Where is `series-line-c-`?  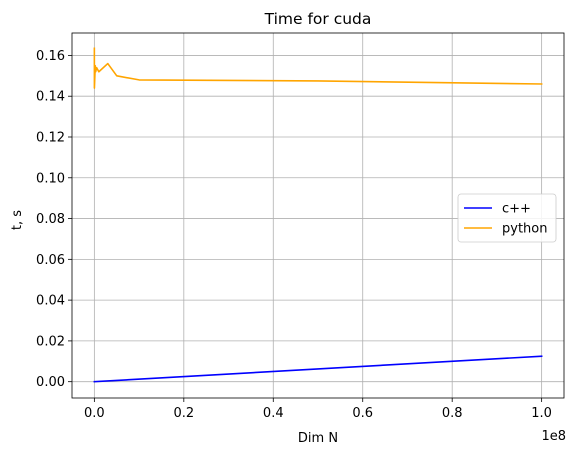 series-line-c- is located at coordinates (317, 368).